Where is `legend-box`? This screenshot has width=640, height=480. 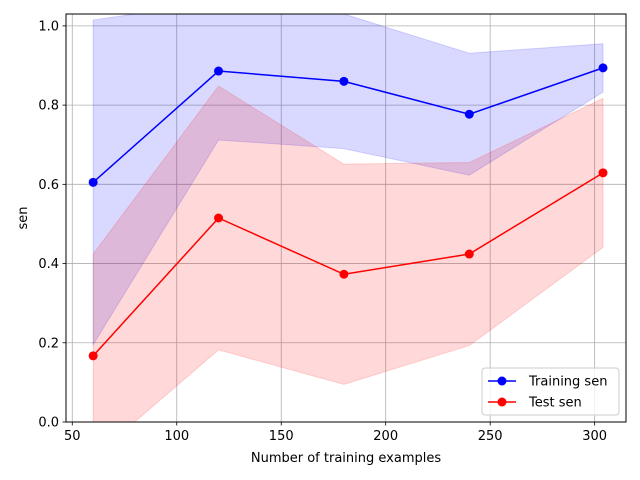
legend-box is located at coordinates (550, 391).